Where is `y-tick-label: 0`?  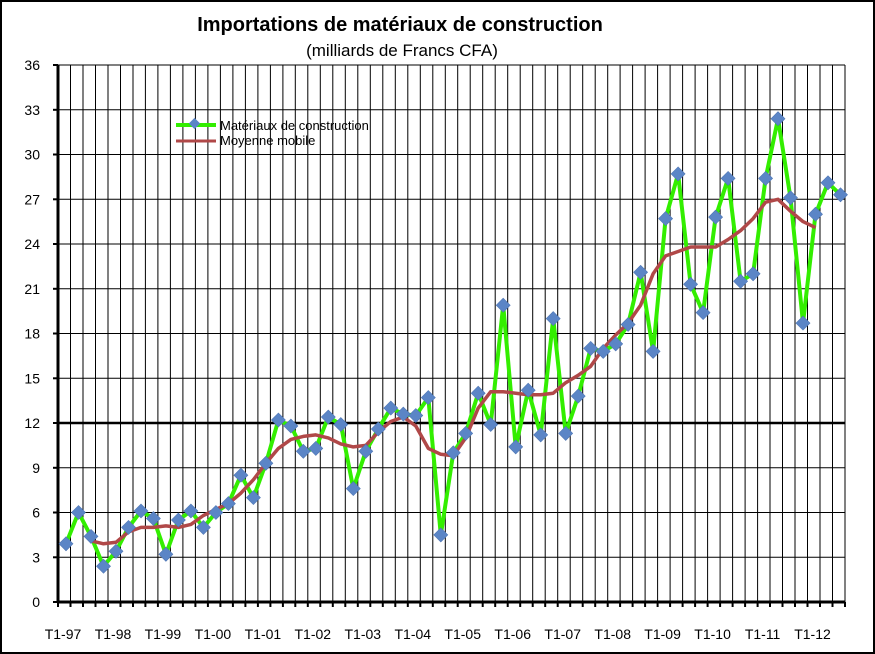 y-tick-label: 0 is located at coordinates (36, 602).